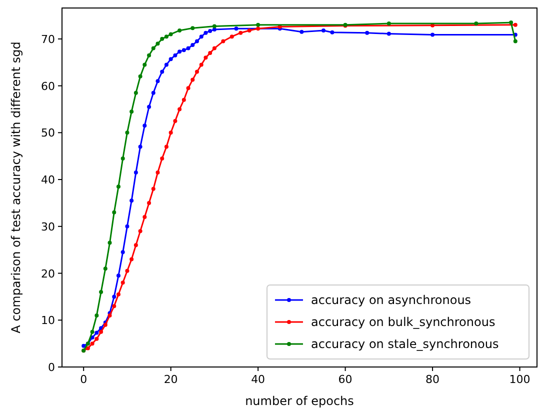 The image size is (545, 413). Describe the element at coordinates (345, 379) in the screenshot. I see `x-tick-label: 60` at that location.